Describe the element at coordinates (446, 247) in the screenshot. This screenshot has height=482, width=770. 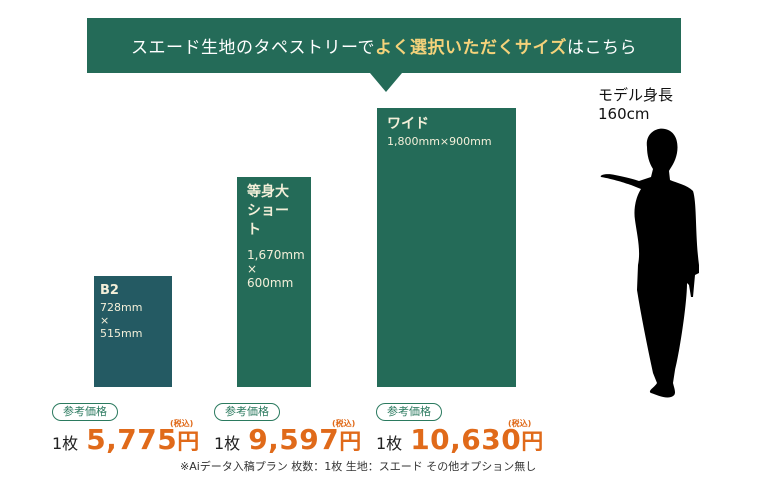
I see `size-box-wide: ワイド 1,800mm×900mm` at that location.